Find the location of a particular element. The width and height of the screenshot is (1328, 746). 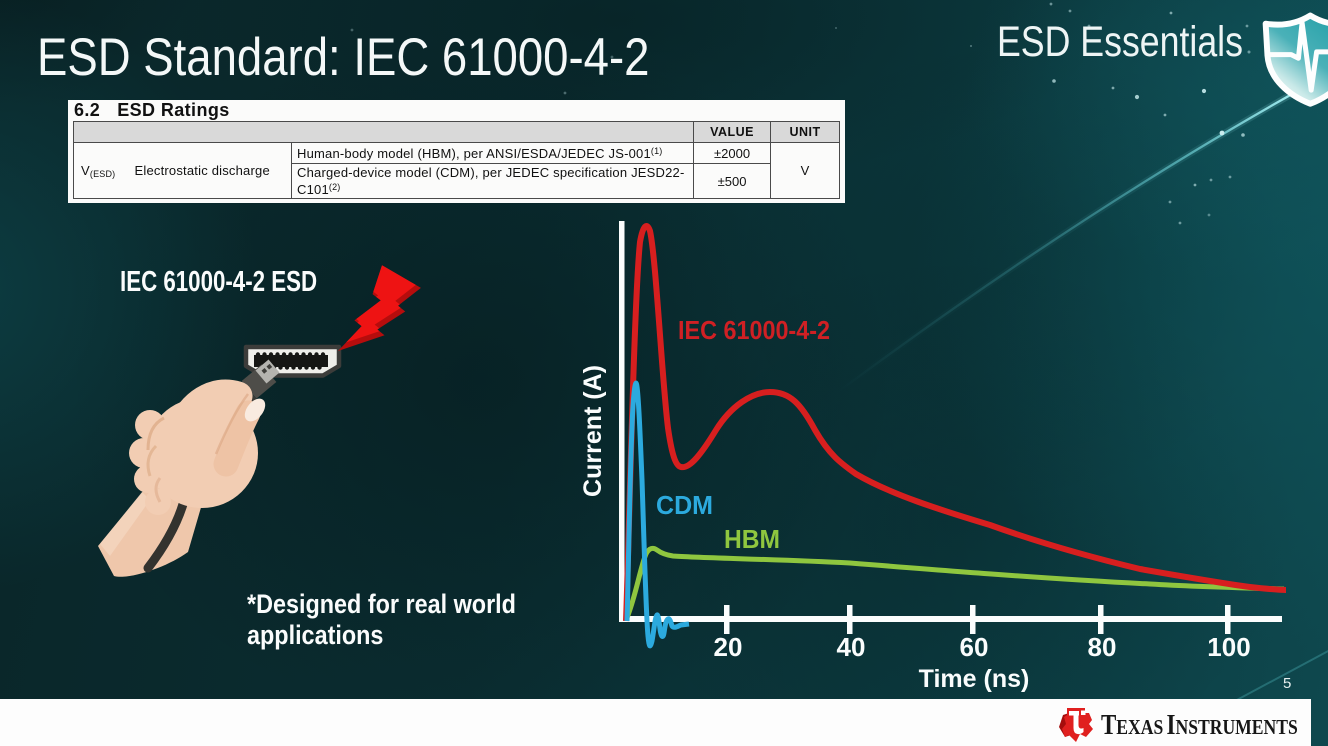

svg-text: Time (ns) is located at coordinates (974, 679).